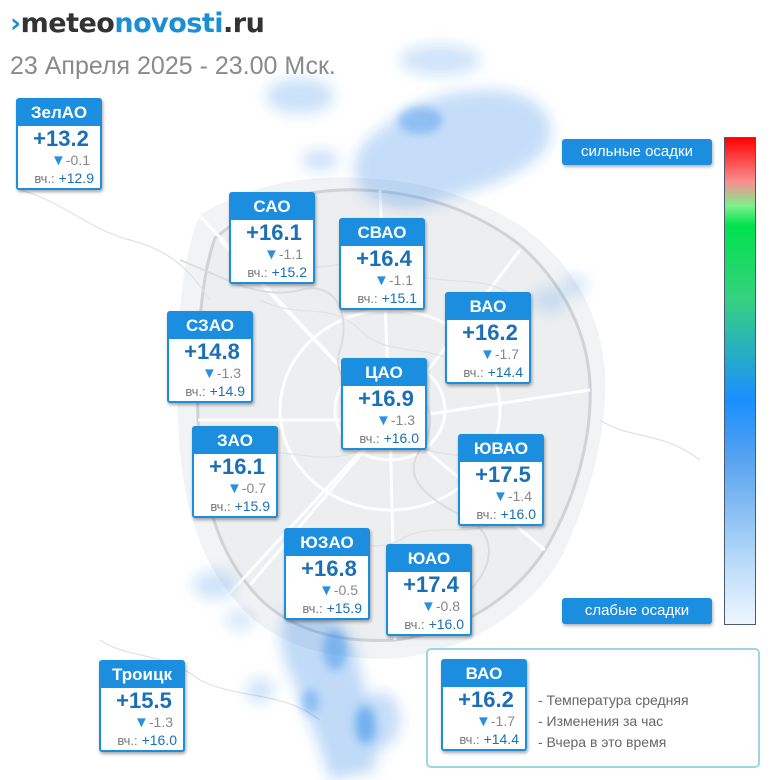 This screenshot has height=780, width=780. I want to click on district-temp: +17.4, so click(431, 584).